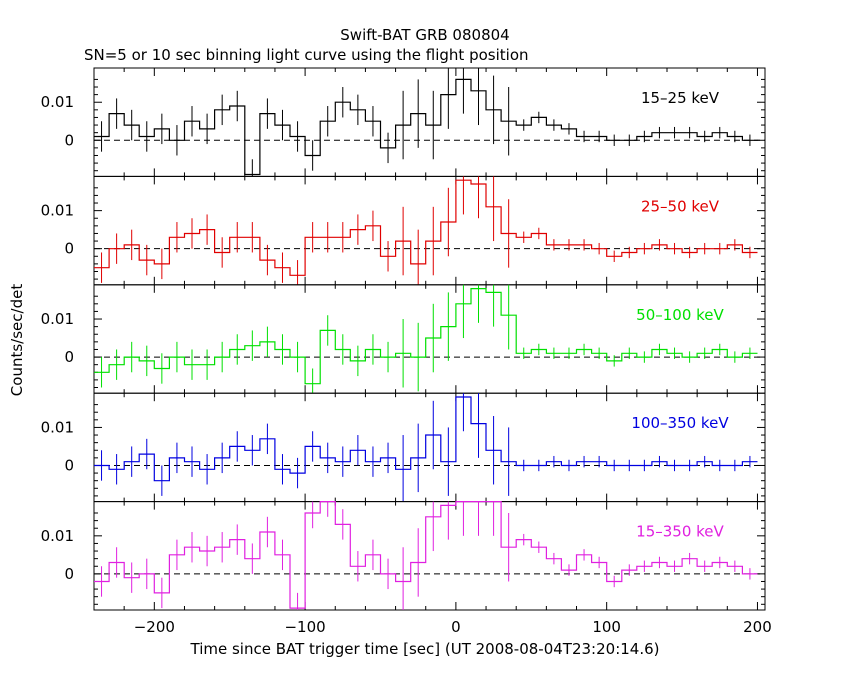 The image size is (850, 680). I want to click on panel-3: 0 0.01 50–100 keV, so click(403, 339).